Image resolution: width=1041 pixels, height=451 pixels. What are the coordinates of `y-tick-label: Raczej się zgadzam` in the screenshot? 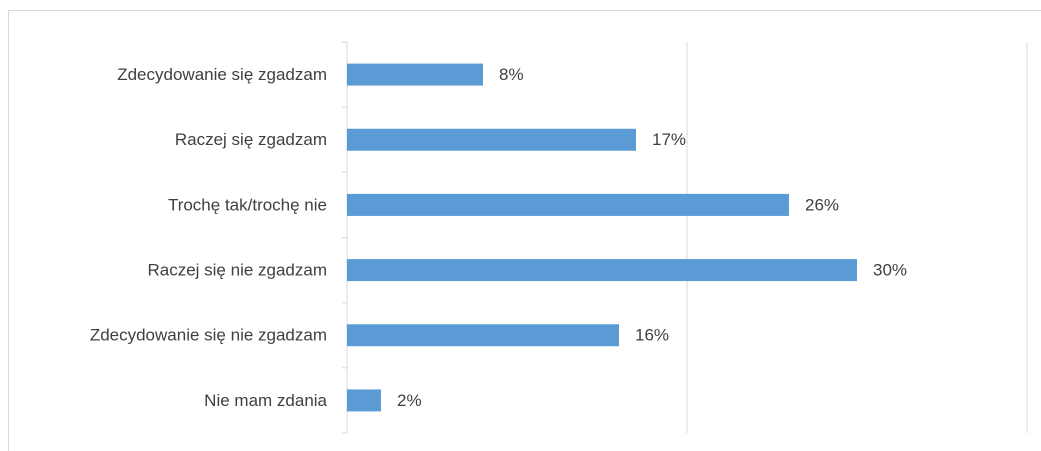 It's located at (251, 139).